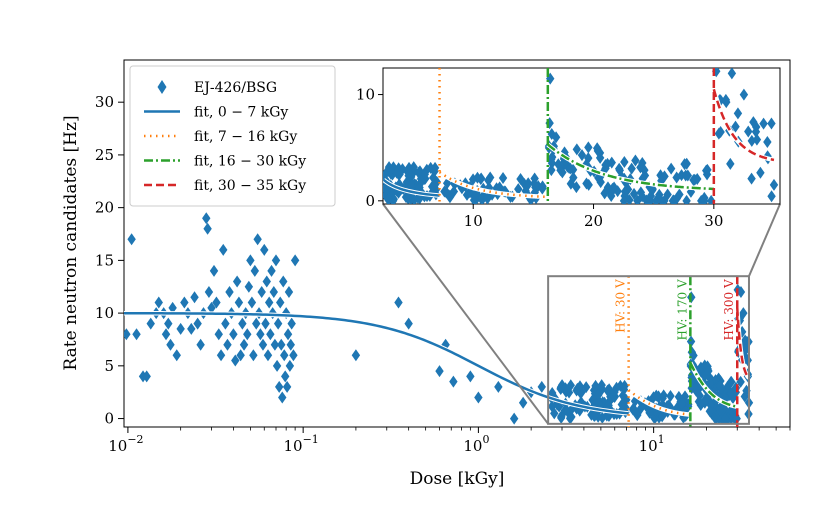 This screenshot has height=513, width=830. I want to click on x-axis-label: Dose [kGy], so click(457, 479).